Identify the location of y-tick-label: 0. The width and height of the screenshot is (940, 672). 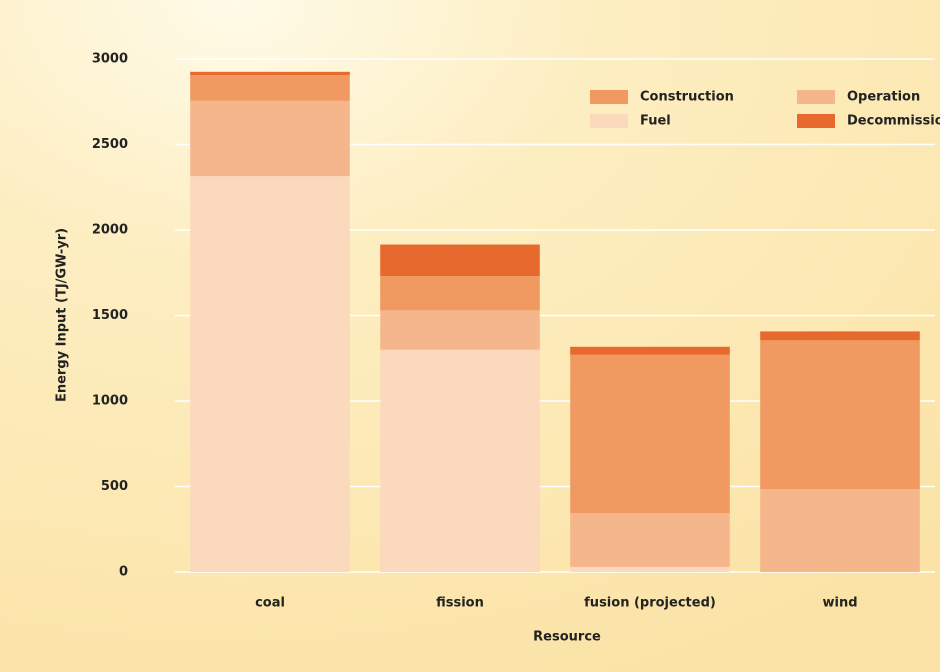
(123, 572).